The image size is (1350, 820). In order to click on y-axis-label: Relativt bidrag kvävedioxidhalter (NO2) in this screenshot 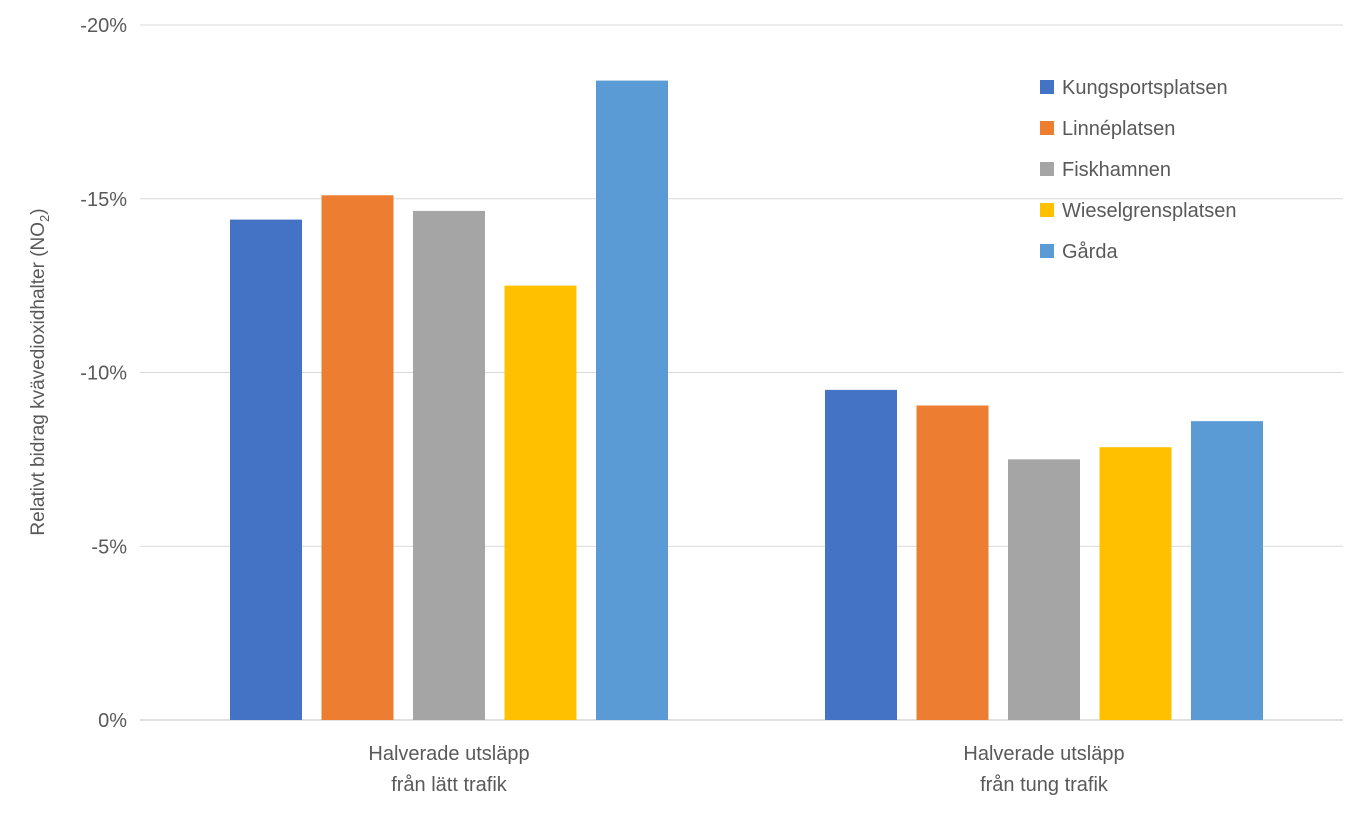, I will do `click(40, 371)`.